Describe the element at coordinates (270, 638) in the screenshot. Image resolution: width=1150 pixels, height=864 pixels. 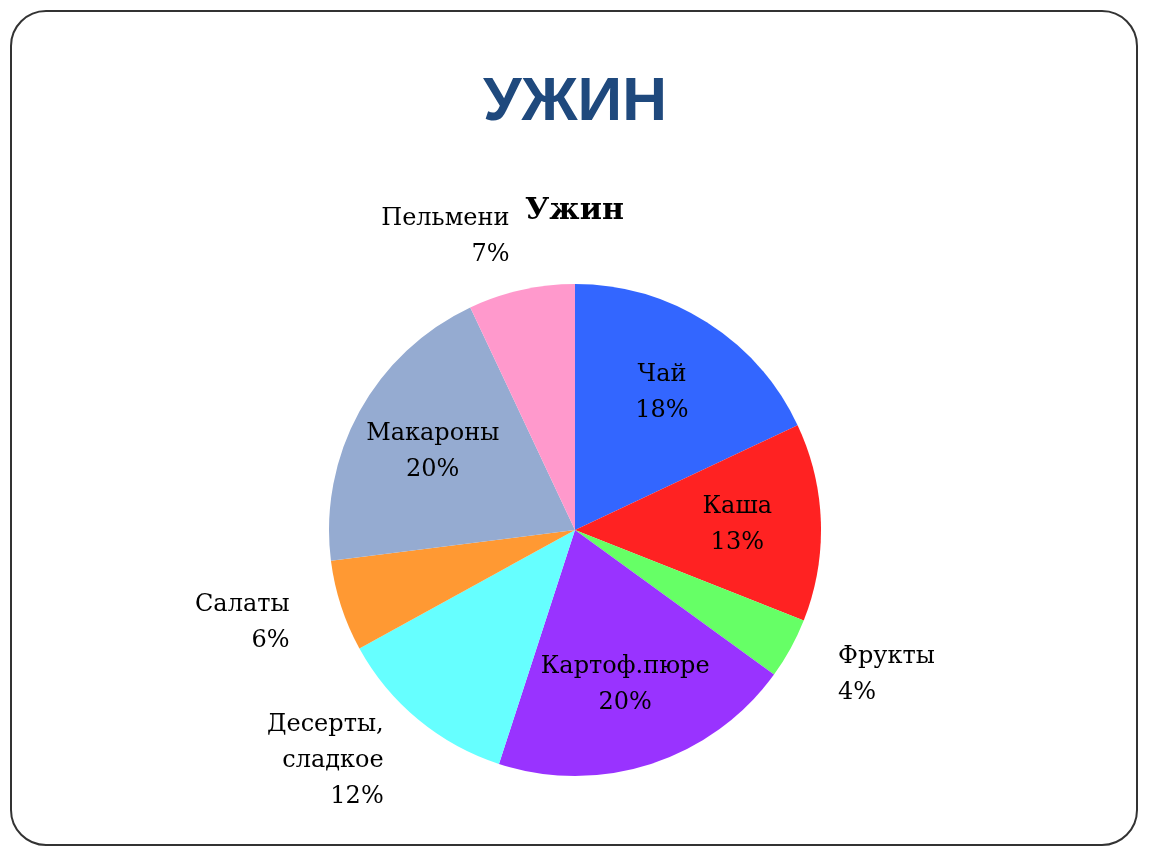
I see `data-label: 6%` at that location.